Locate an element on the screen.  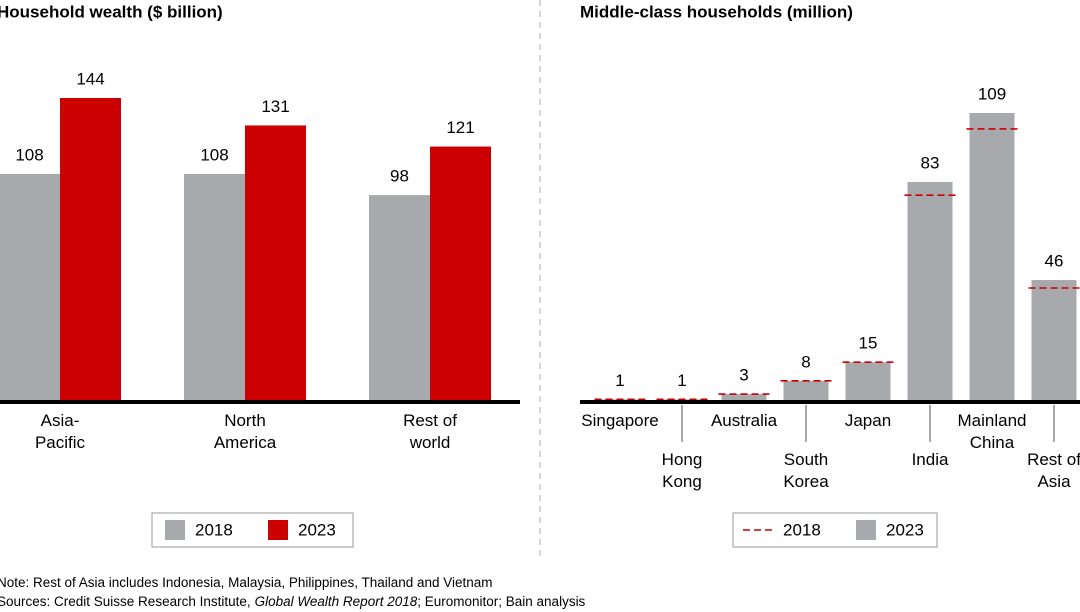
x-tick-label-text: Mainland China is located at coordinates (992, 431).